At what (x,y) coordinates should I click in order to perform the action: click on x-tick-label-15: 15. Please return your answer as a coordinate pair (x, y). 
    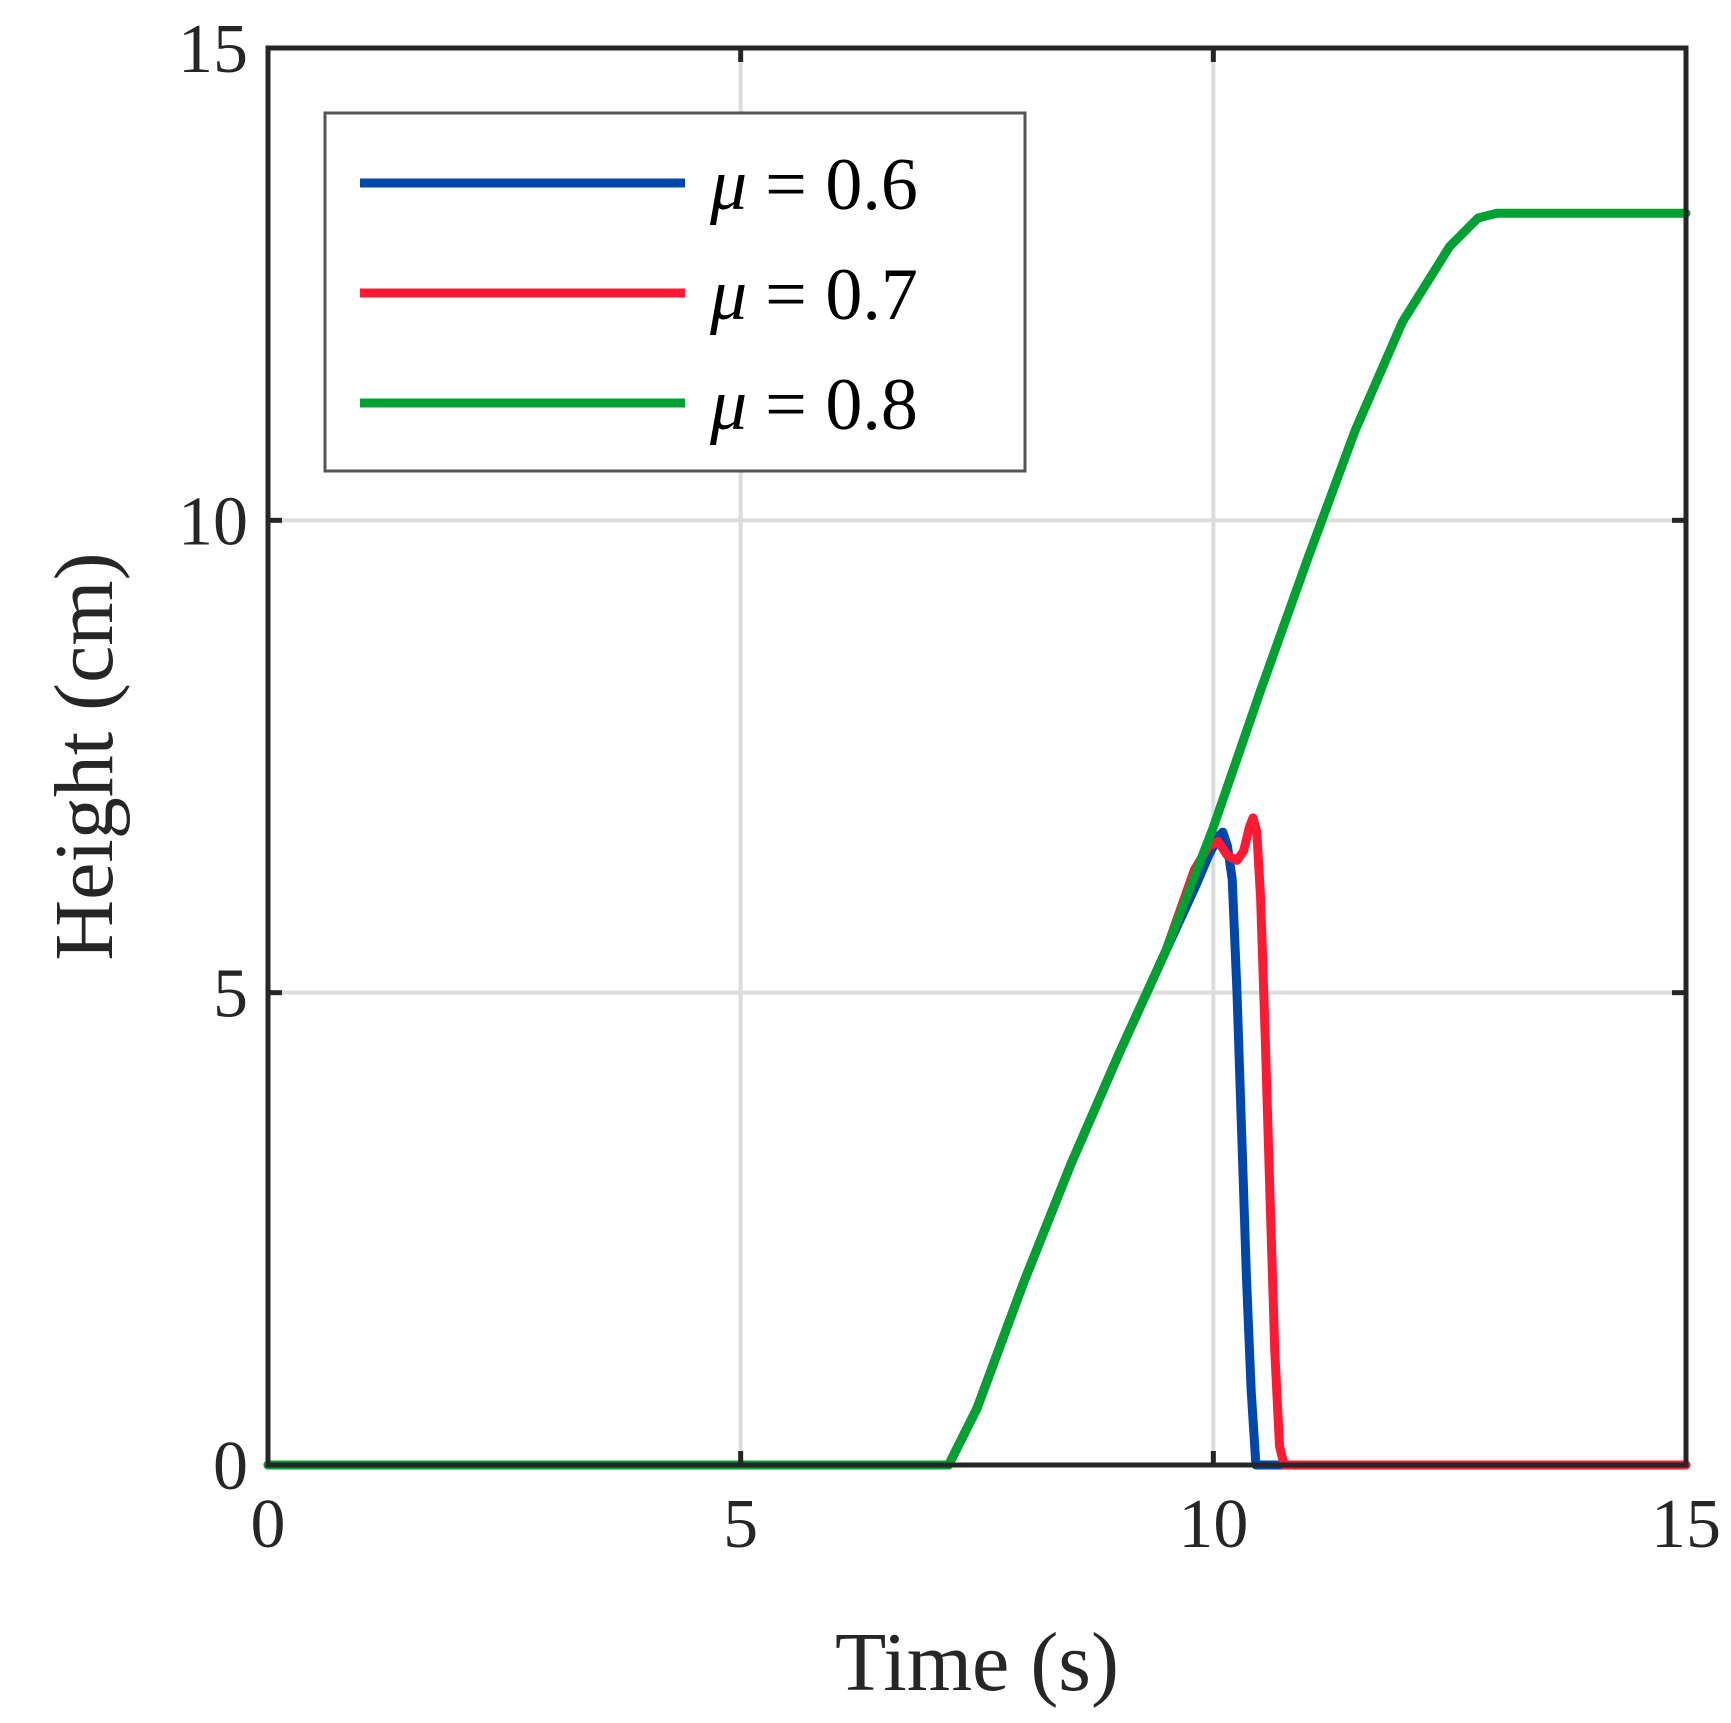
    Looking at the image, I should click on (1686, 1524).